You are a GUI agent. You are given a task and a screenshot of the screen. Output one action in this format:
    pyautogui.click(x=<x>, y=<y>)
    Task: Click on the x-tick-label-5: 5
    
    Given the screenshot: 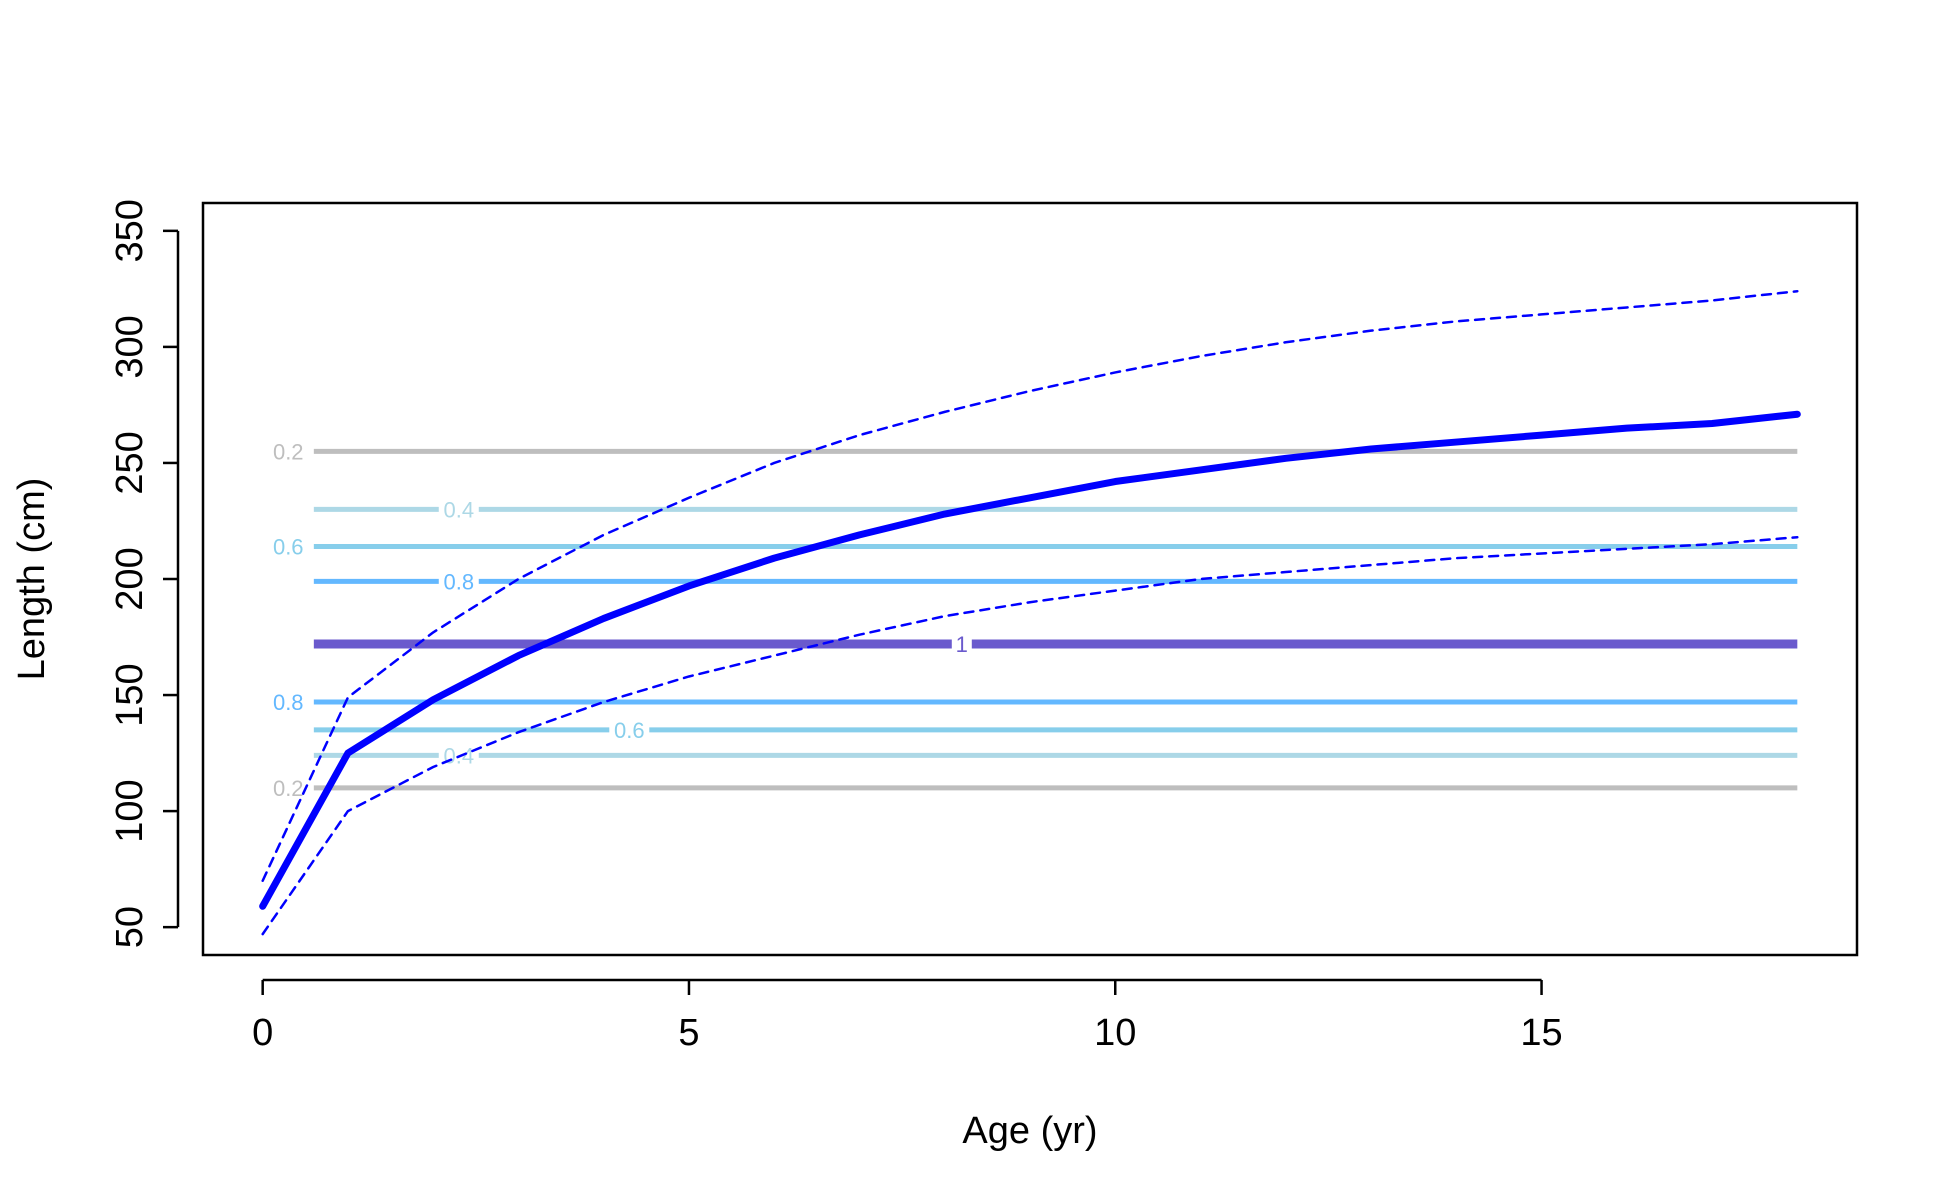 What is the action you would take?
    pyautogui.click(x=688, y=1033)
    